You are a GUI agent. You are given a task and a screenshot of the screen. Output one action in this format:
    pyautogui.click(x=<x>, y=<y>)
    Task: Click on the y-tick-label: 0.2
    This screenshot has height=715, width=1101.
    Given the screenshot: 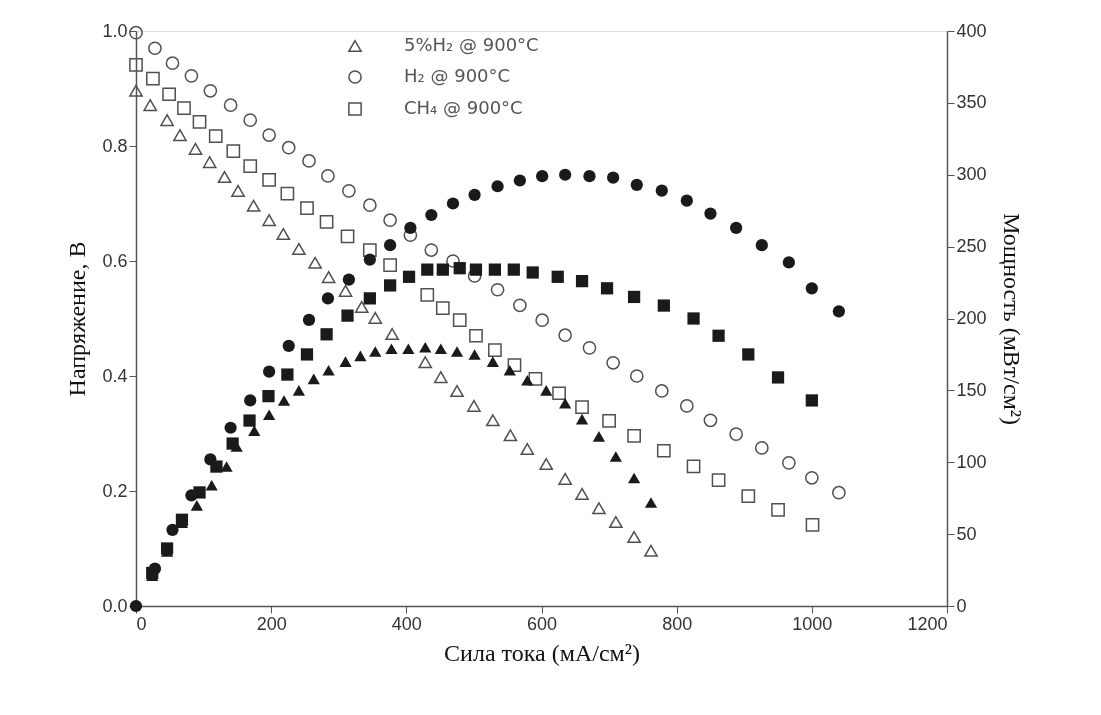 What is the action you would take?
    pyautogui.click(x=115, y=490)
    